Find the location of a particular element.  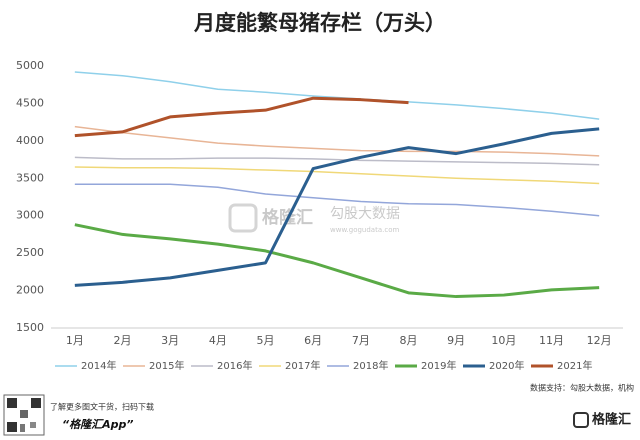

watermark-url: www.gogudata.com is located at coordinates (364, 230).